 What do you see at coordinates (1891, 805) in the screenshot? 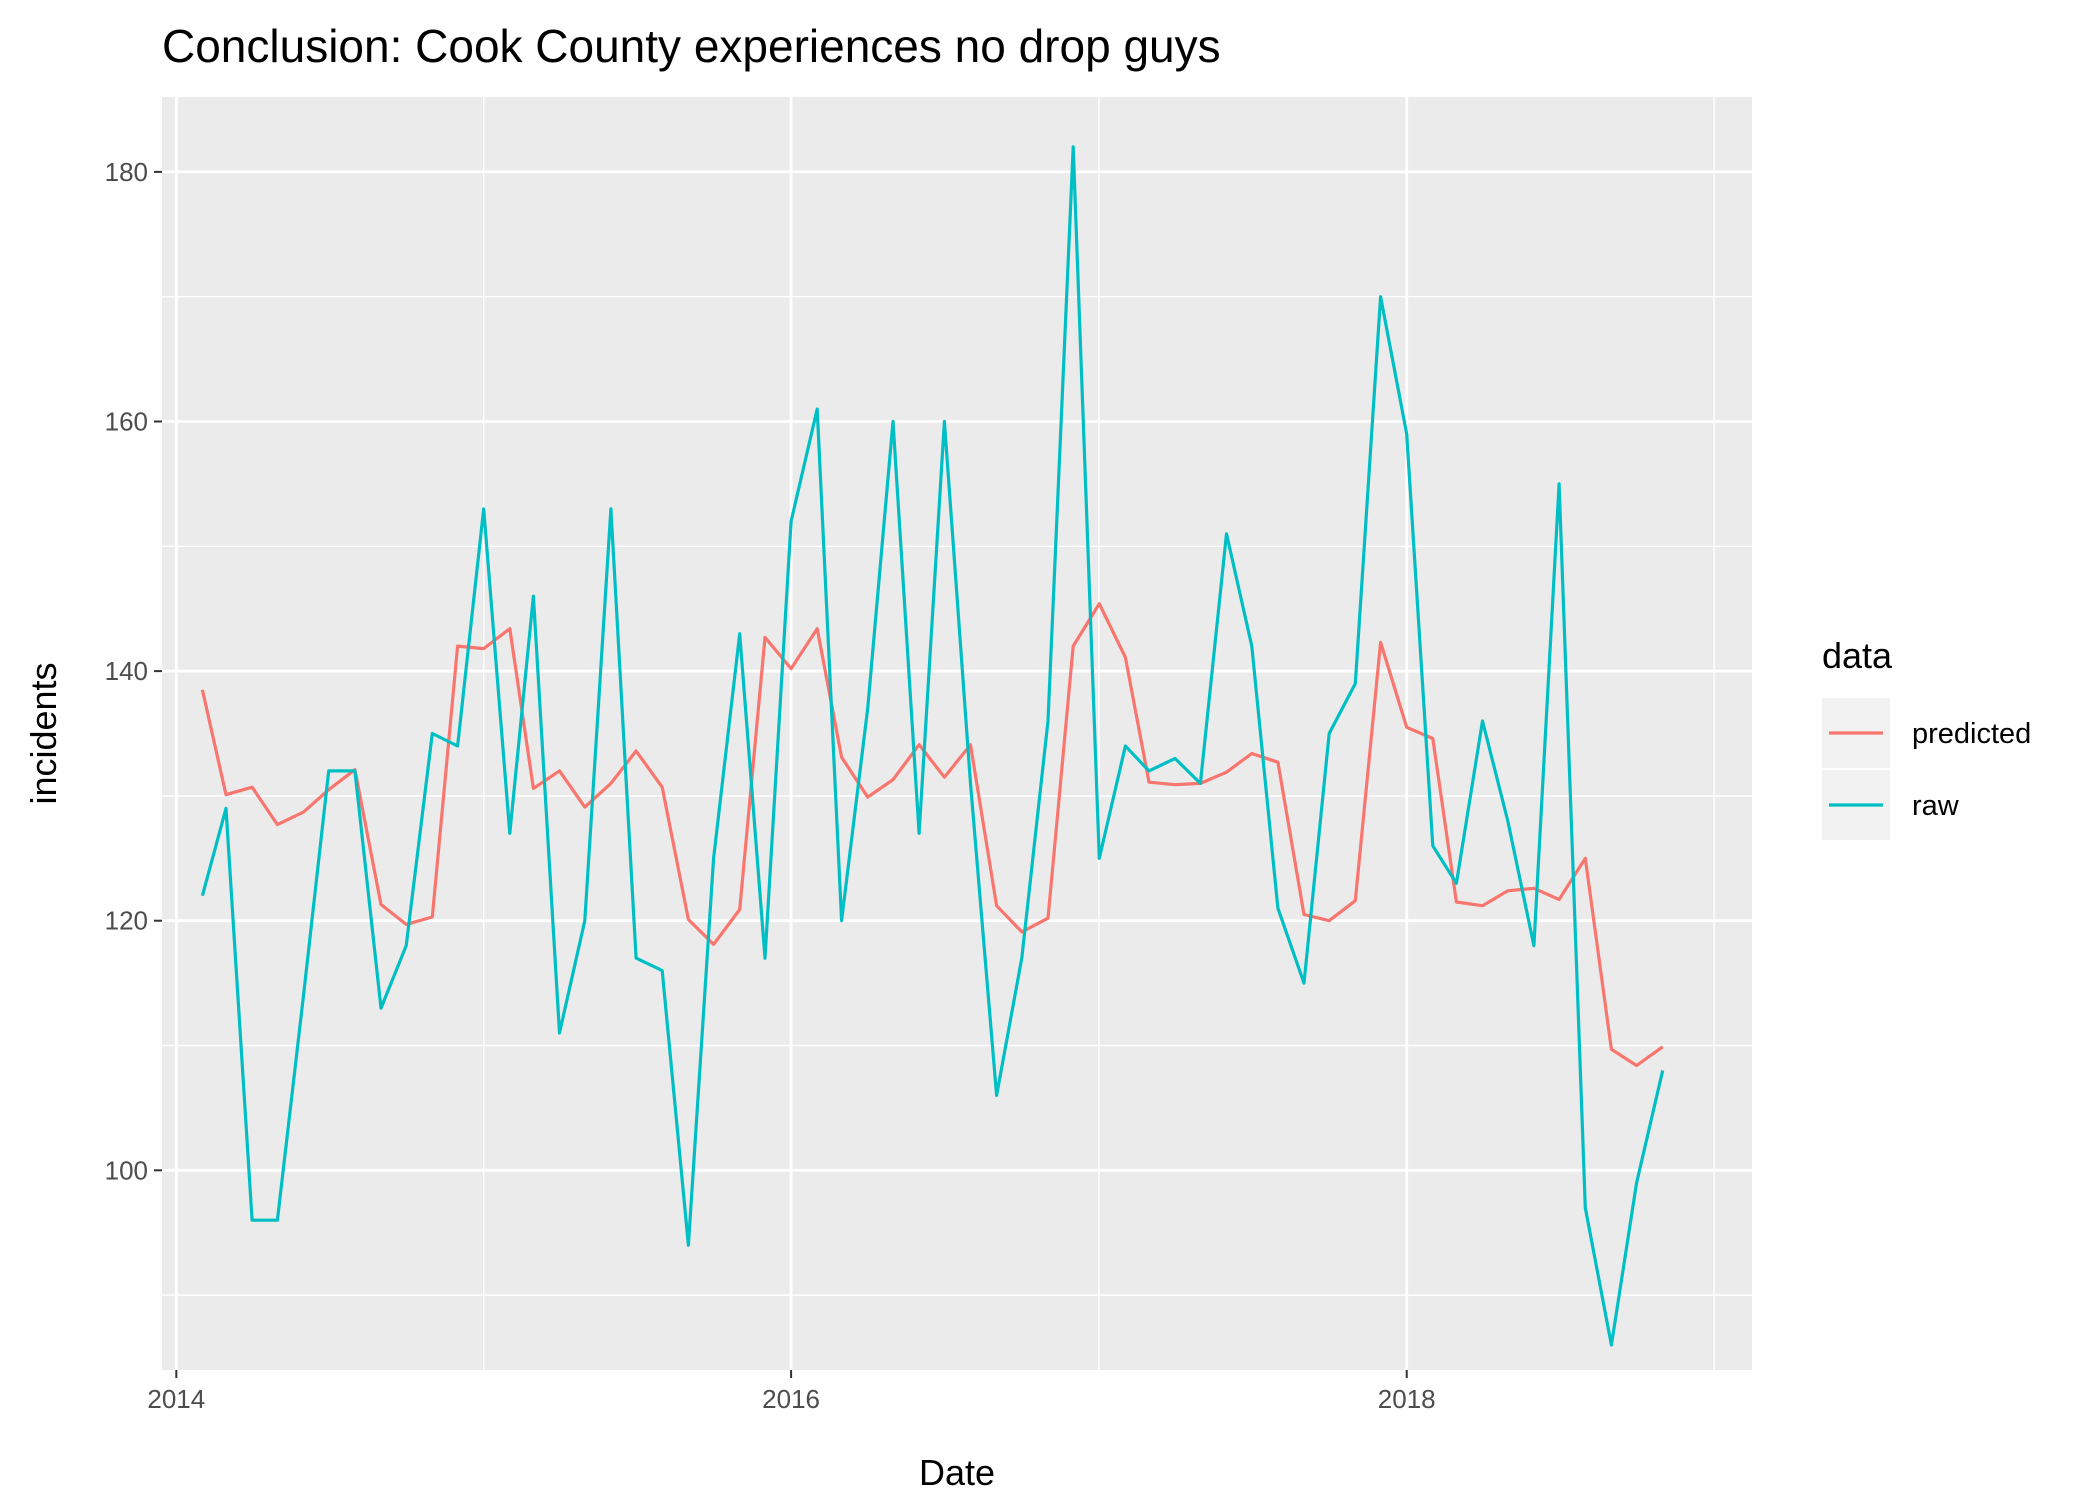
I see `legend-item-raw: raw` at bounding box center [1891, 805].